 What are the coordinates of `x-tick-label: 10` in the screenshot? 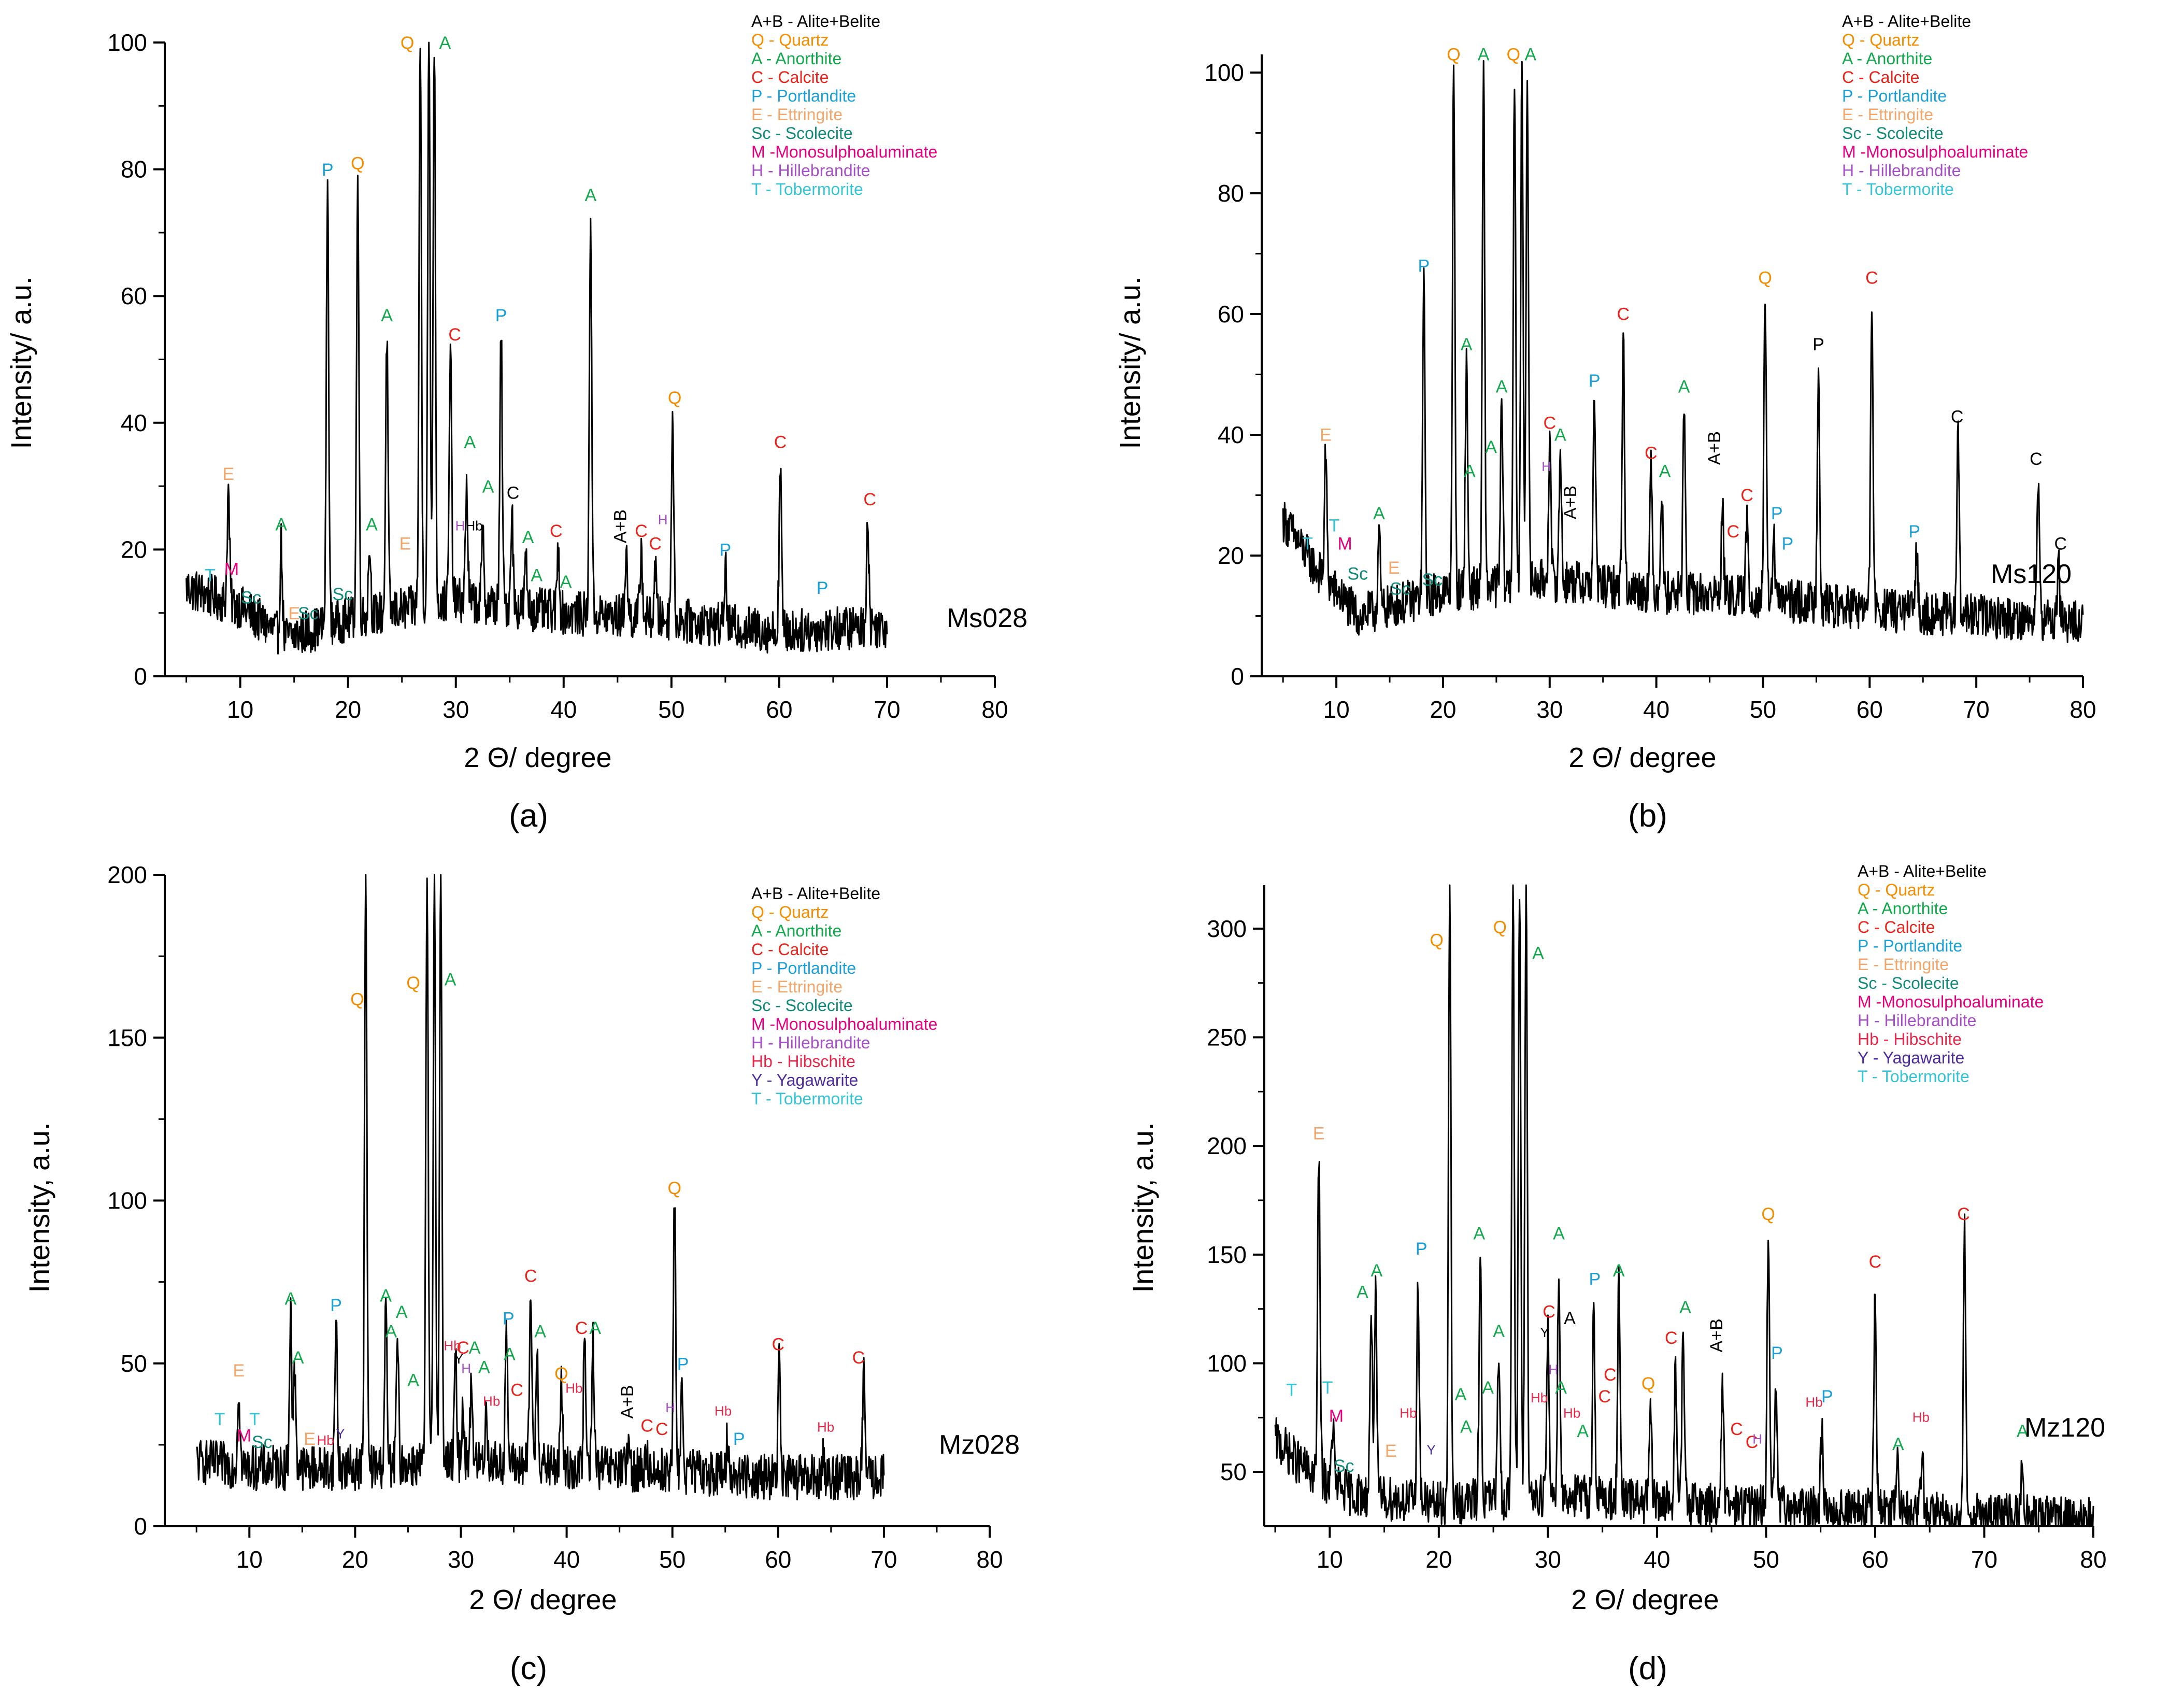 It's located at (1336, 710).